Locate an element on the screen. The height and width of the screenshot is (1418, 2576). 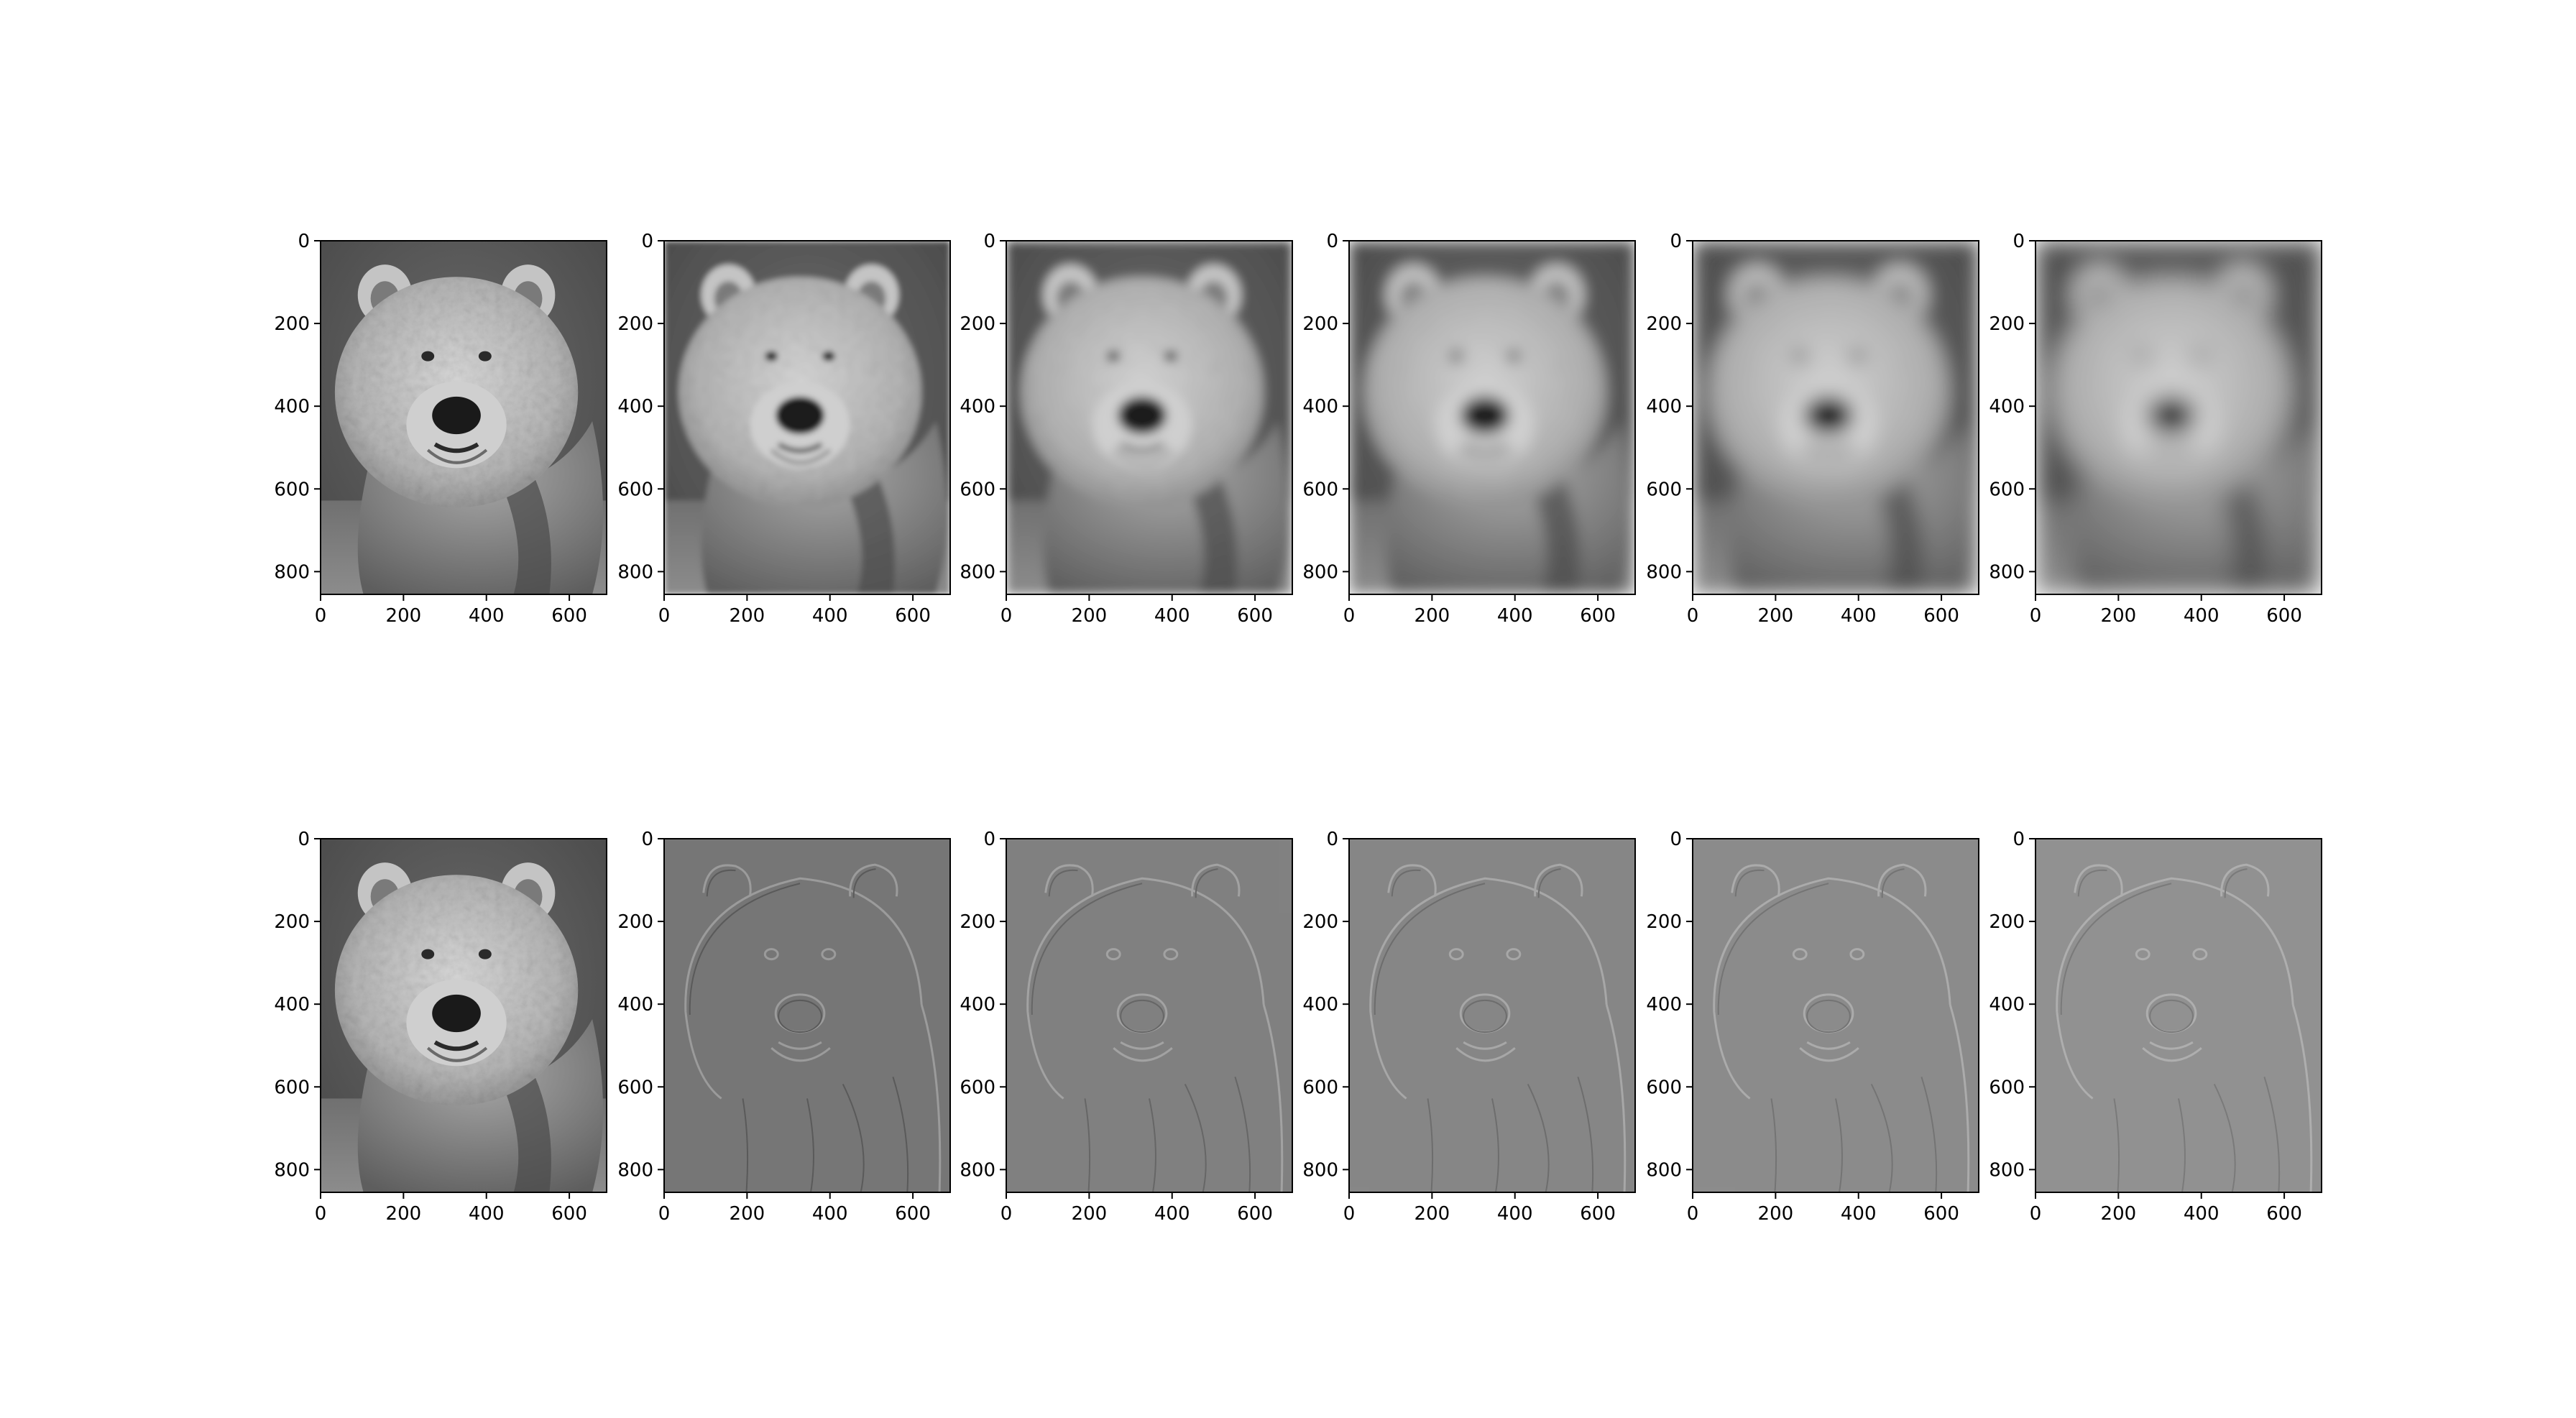
laplacian-stack-panel-3: 0 200 400 600 0 200 400 600 800 is located at coordinates (1126, 1027).